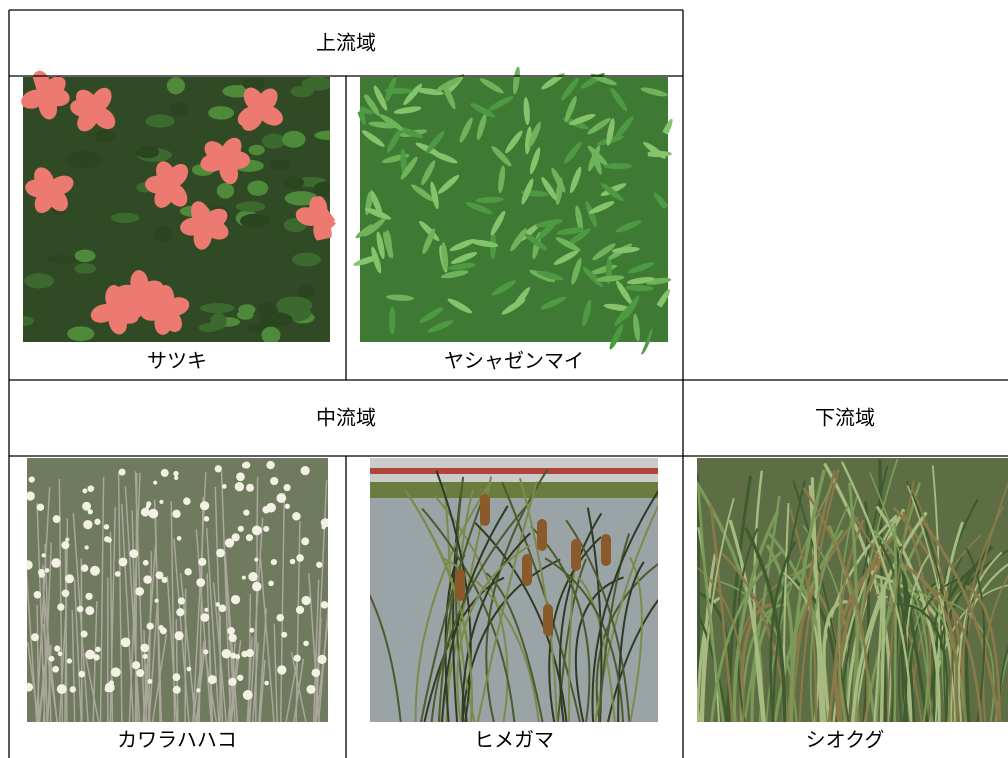  What do you see at coordinates (176, 307) in the screenshot?
I see `petal` at bounding box center [176, 307].